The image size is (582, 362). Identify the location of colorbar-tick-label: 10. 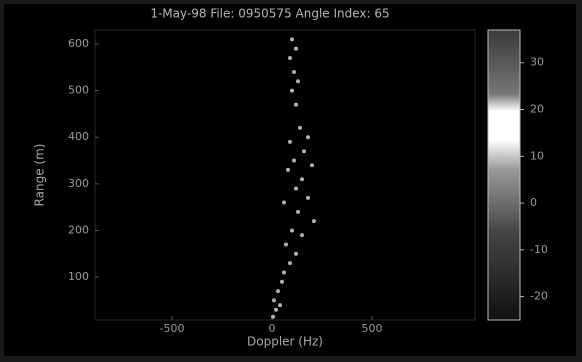
(537, 155).